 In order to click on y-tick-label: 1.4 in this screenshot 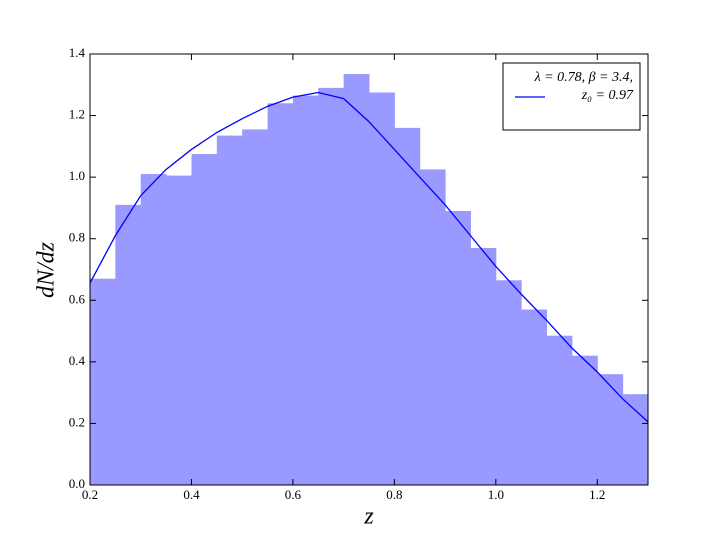, I will do `click(77, 52)`.